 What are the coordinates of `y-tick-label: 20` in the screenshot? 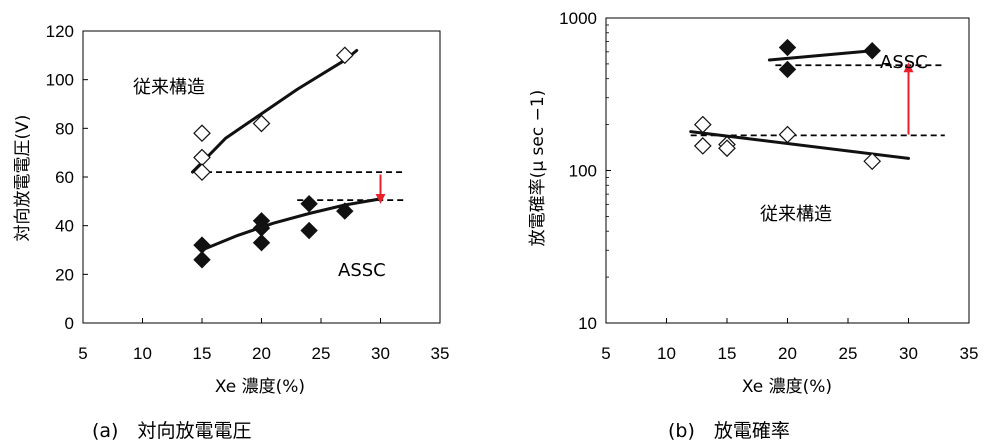 It's located at (64, 274).